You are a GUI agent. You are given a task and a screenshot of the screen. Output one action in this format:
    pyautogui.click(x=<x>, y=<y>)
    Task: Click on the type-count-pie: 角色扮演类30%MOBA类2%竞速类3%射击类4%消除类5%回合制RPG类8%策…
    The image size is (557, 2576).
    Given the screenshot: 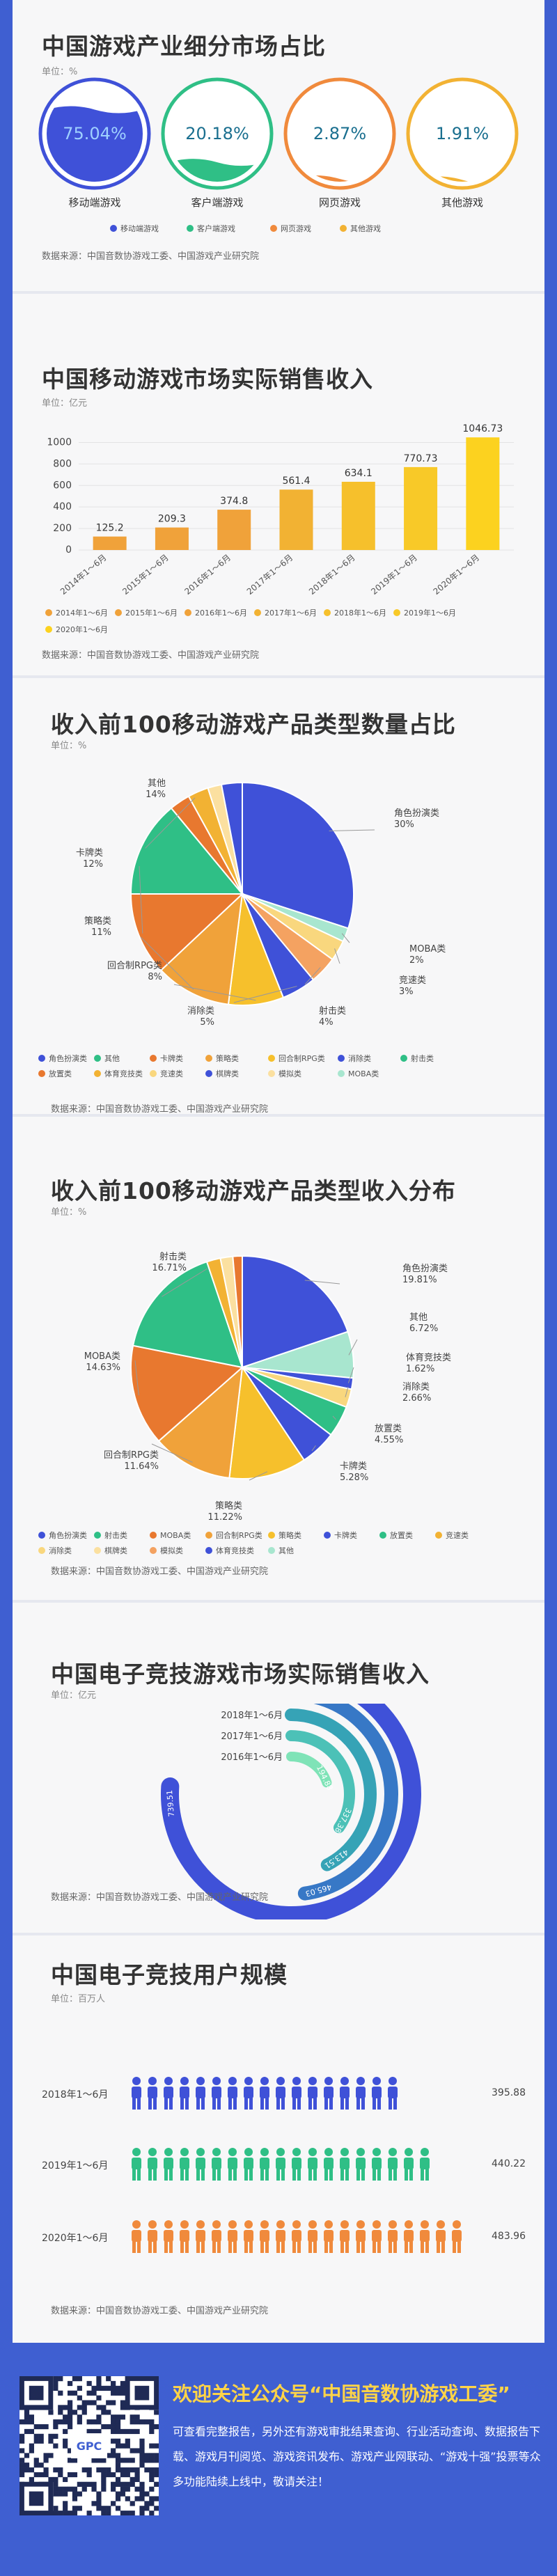 What is the action you would take?
    pyautogui.click(x=242, y=928)
    